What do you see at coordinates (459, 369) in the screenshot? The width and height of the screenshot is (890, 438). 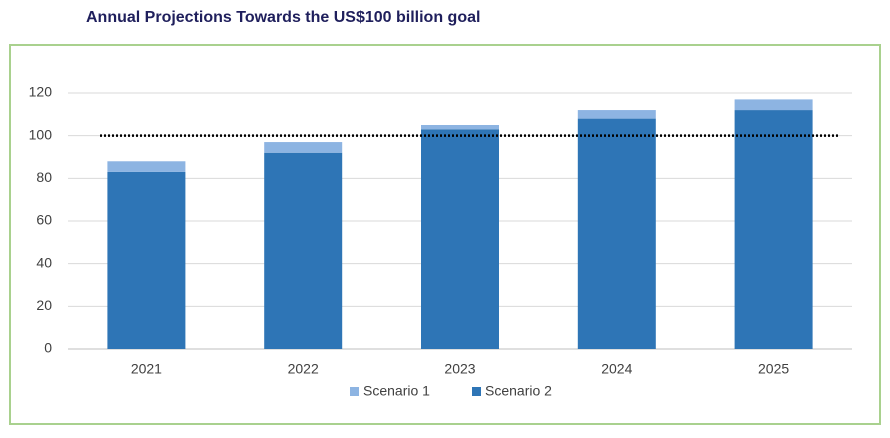 I see `x-tick-label: 2023` at bounding box center [459, 369].